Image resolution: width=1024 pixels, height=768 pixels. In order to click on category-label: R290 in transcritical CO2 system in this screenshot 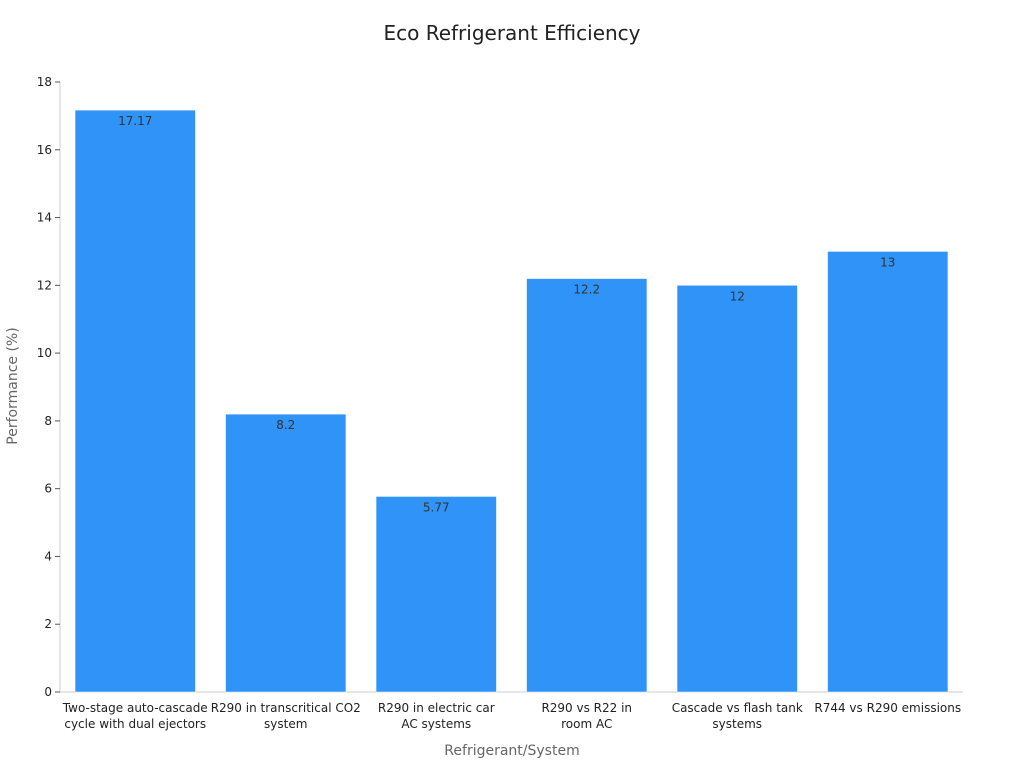, I will do `click(286, 716)`.